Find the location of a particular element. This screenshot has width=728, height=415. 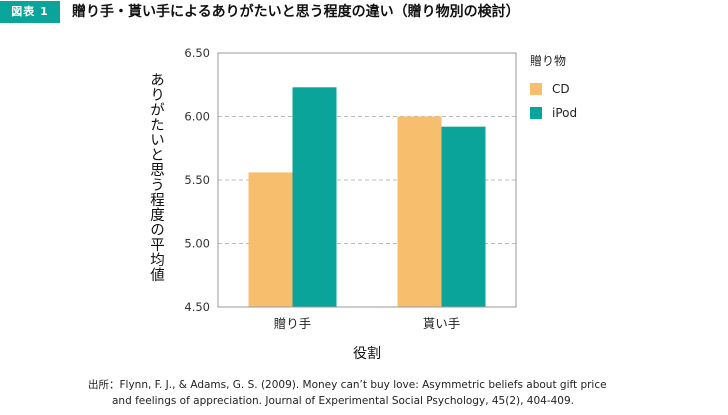

y-tick-label: 6.50 is located at coordinates (197, 53).